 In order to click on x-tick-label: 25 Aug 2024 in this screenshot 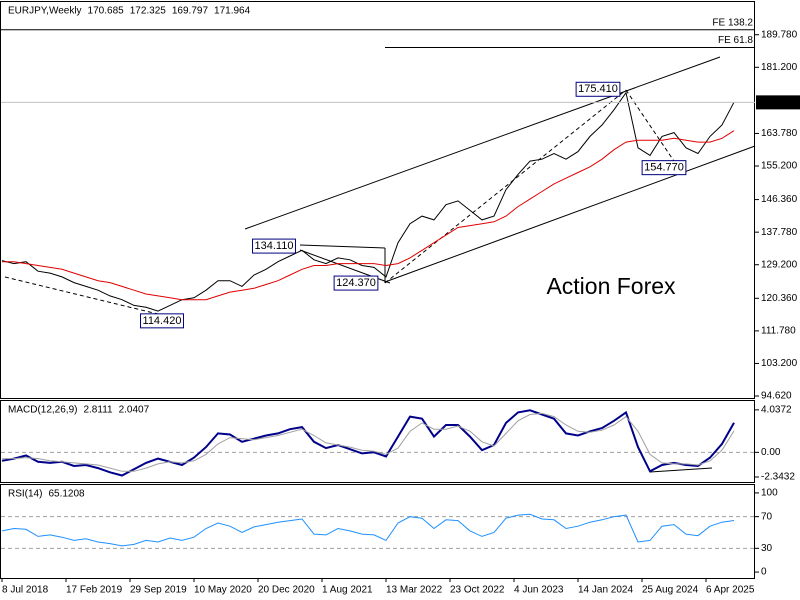, I will do `click(670, 590)`.